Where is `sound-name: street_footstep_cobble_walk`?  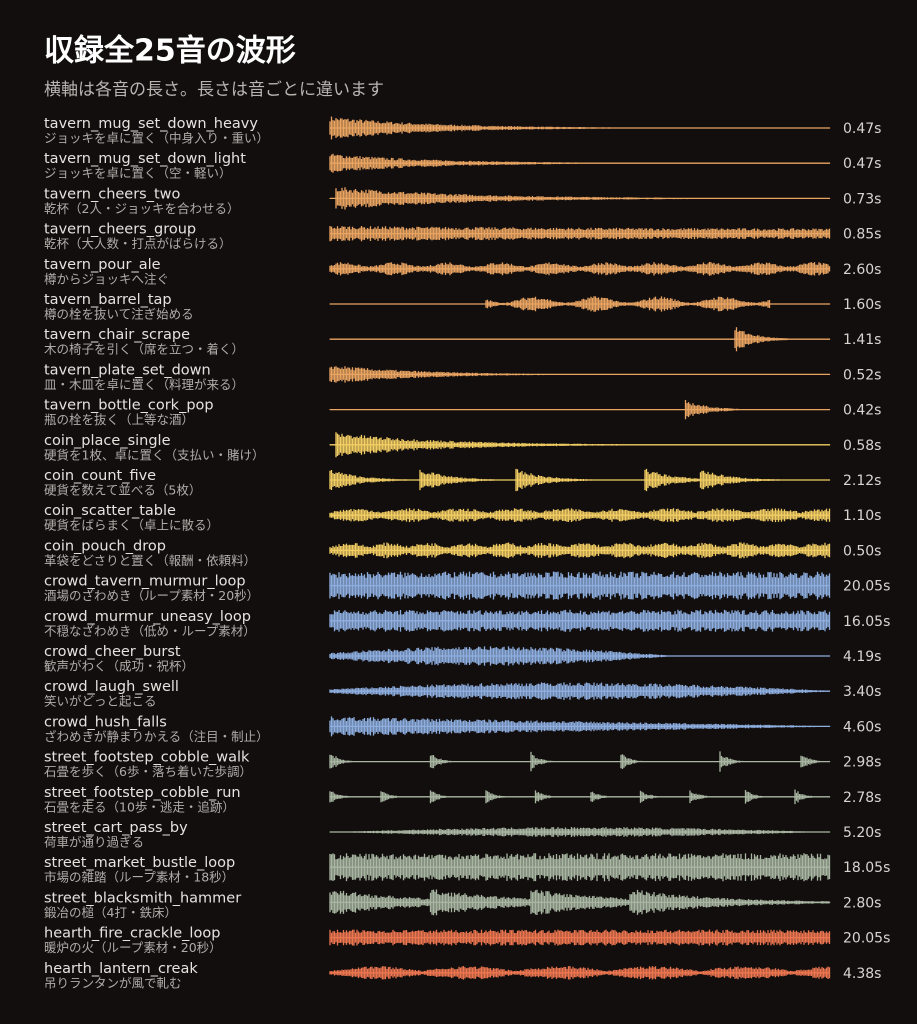
sound-name: street_footstep_cobble_walk is located at coordinates (147, 758).